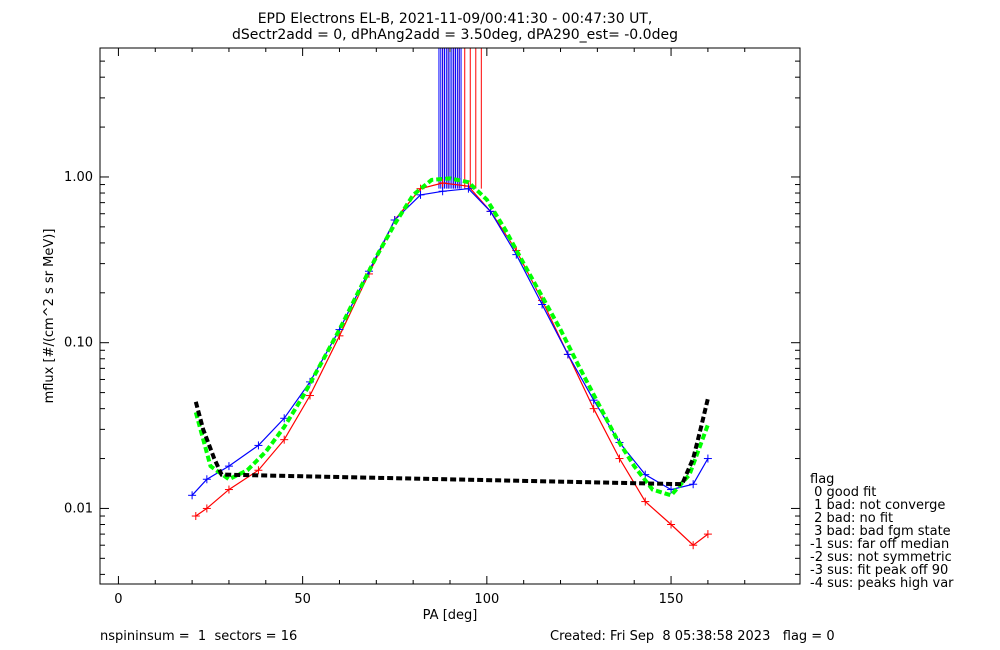  What do you see at coordinates (78, 177) in the screenshot?
I see `y-tick-label: 1.00` at bounding box center [78, 177].